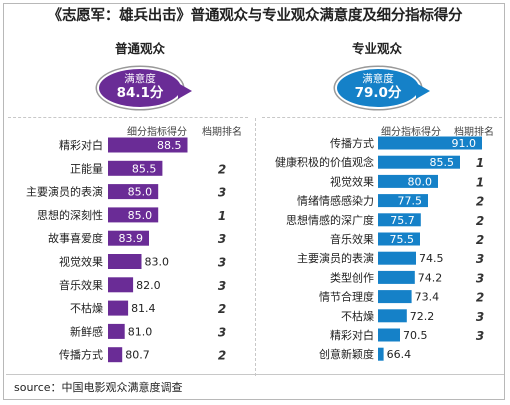 This screenshot has height=405, width=510. I want to click on panel-divider, so click(255, 247).